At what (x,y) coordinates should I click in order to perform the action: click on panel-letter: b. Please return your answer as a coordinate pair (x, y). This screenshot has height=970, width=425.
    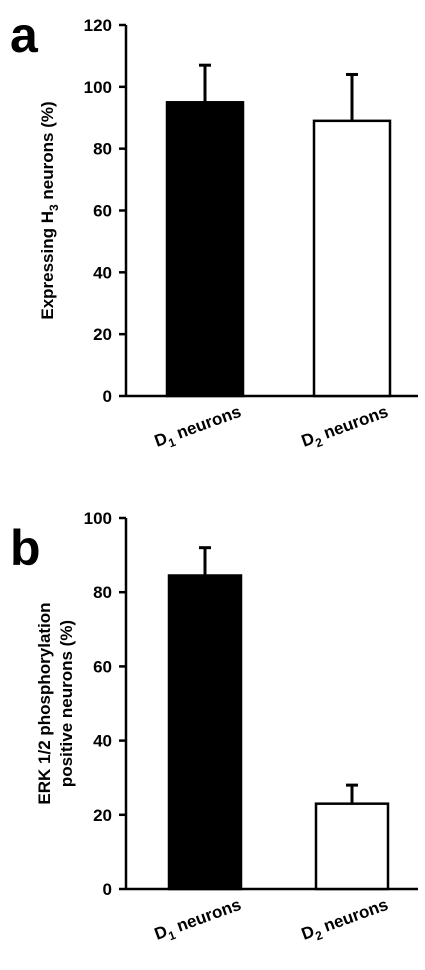
    Looking at the image, I should click on (25, 548).